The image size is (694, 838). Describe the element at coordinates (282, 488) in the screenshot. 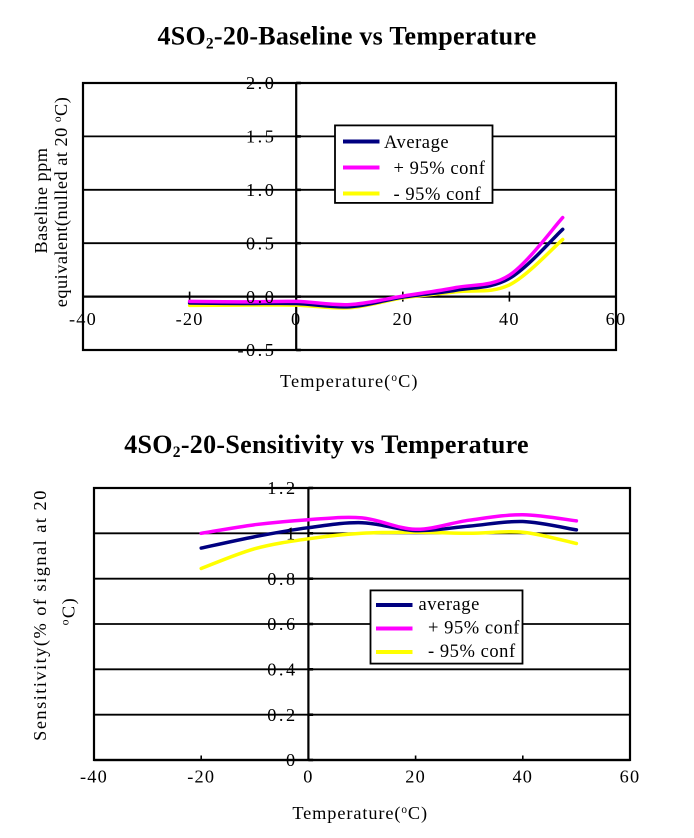

I see `svg-text: 1.2` at that location.